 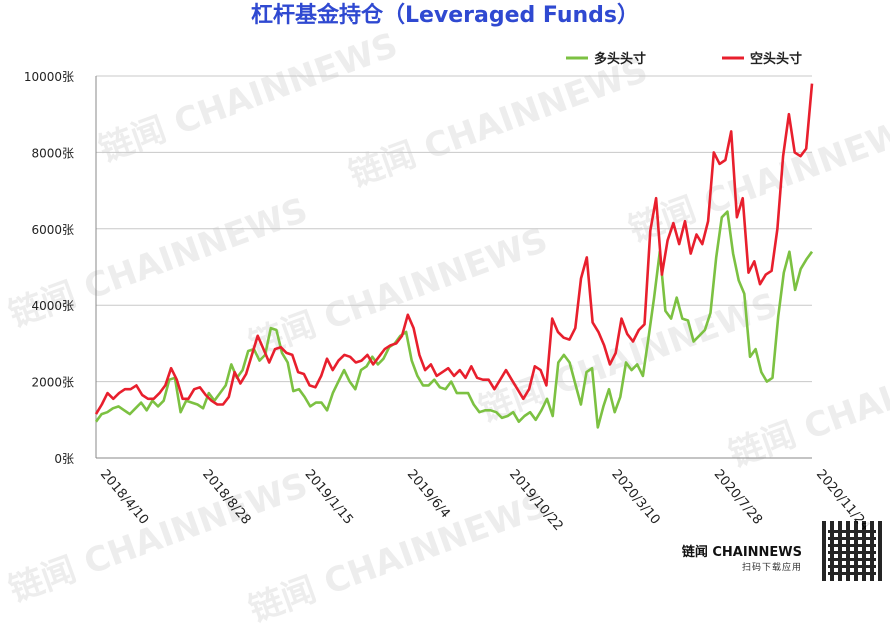 What do you see at coordinates (124, 497) in the screenshot?
I see `x-tick-label: 2018/4/10` at bounding box center [124, 497].